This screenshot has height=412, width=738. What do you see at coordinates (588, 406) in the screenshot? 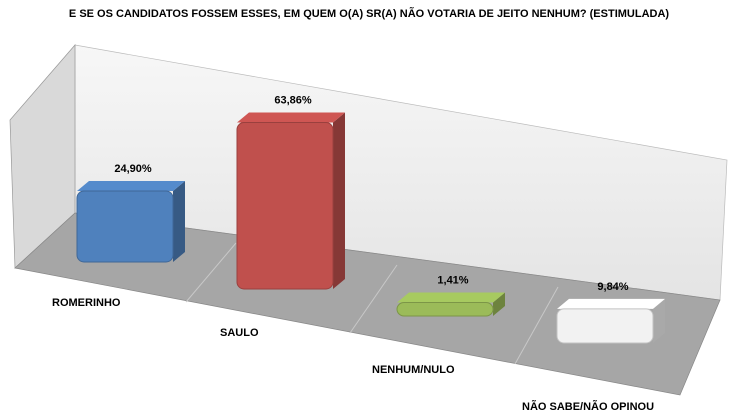
I see `category-label: NÃO SABE/NÃO OPINOU` at bounding box center [588, 406].